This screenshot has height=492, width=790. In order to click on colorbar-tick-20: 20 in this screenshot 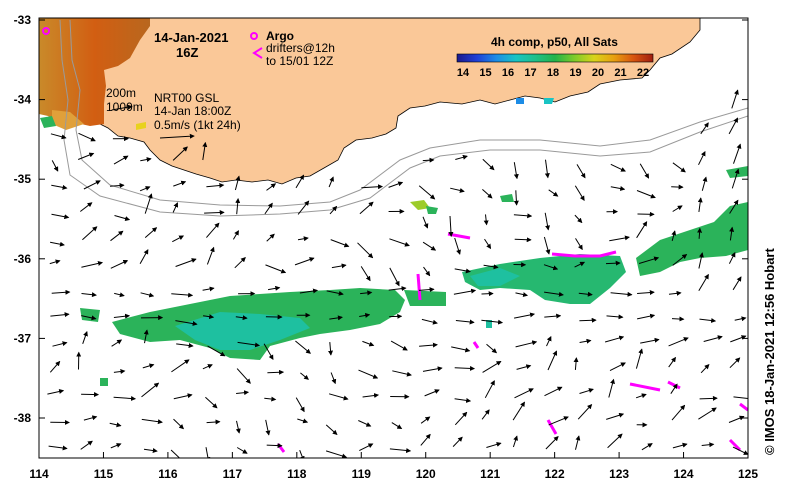, I will do `click(598, 73)`.